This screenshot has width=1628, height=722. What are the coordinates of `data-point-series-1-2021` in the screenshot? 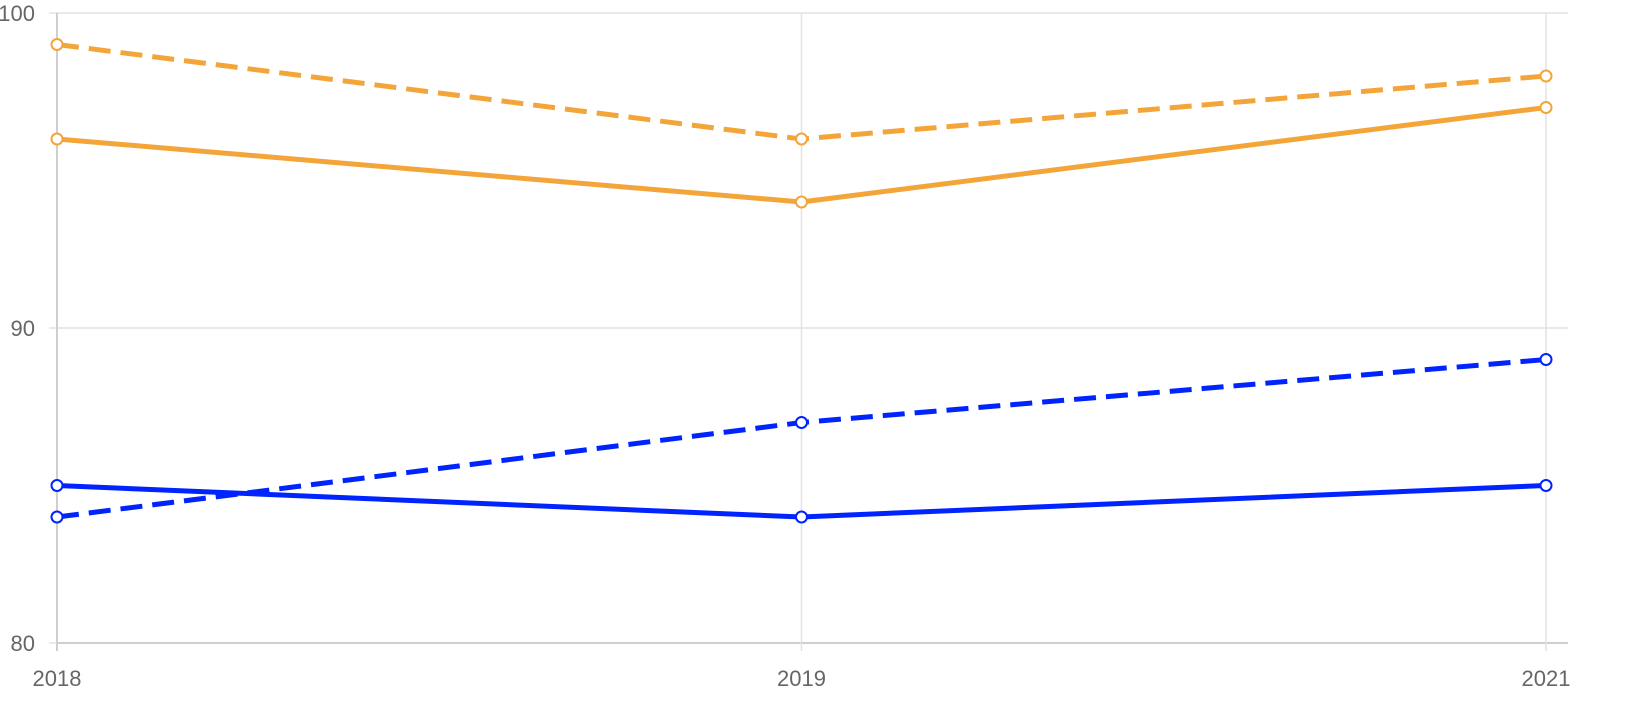 It's located at (1546, 76).